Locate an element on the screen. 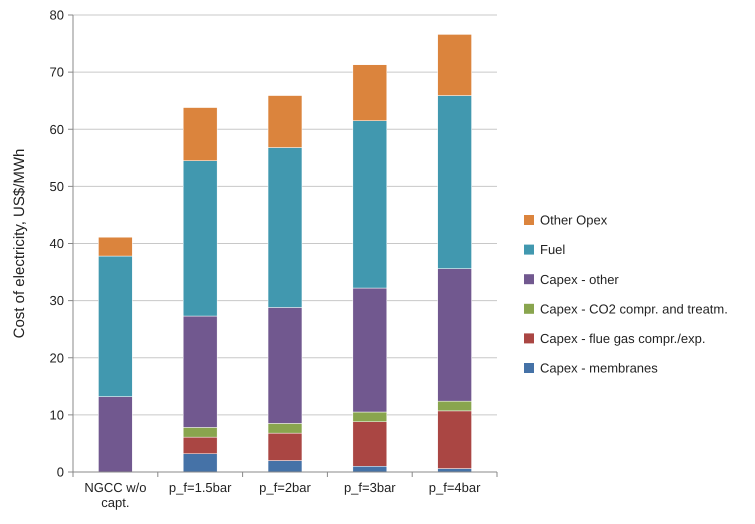  legend-label: Other Opex is located at coordinates (574, 220).